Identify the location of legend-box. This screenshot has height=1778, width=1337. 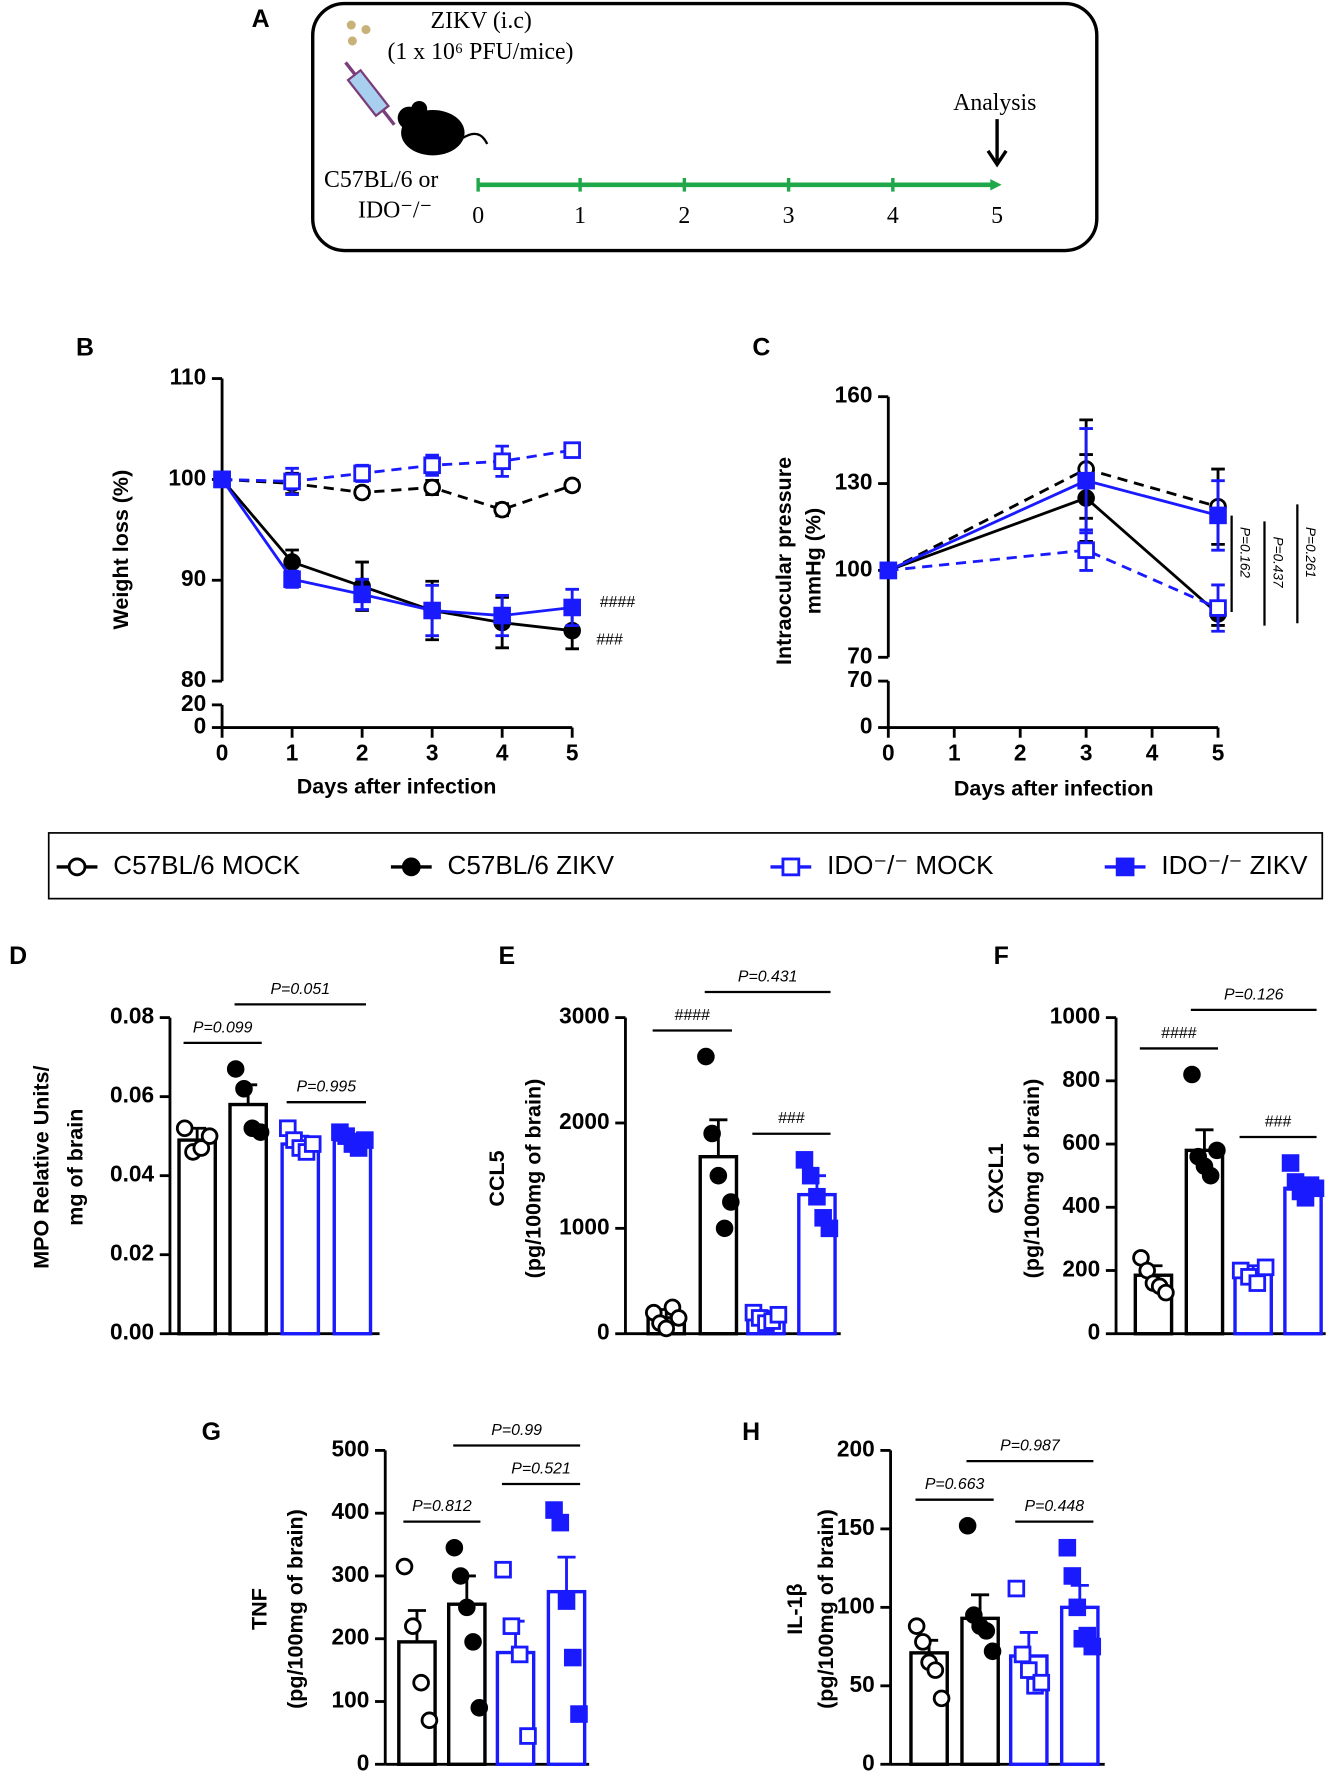
(685, 866).